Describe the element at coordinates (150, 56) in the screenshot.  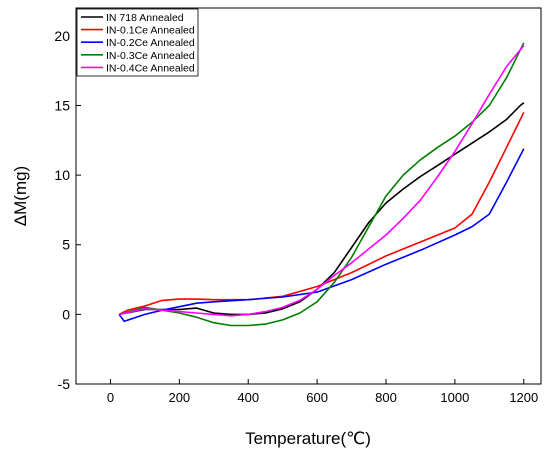
I see `legend-label-3: IN-0.3Ce Annealed` at that location.